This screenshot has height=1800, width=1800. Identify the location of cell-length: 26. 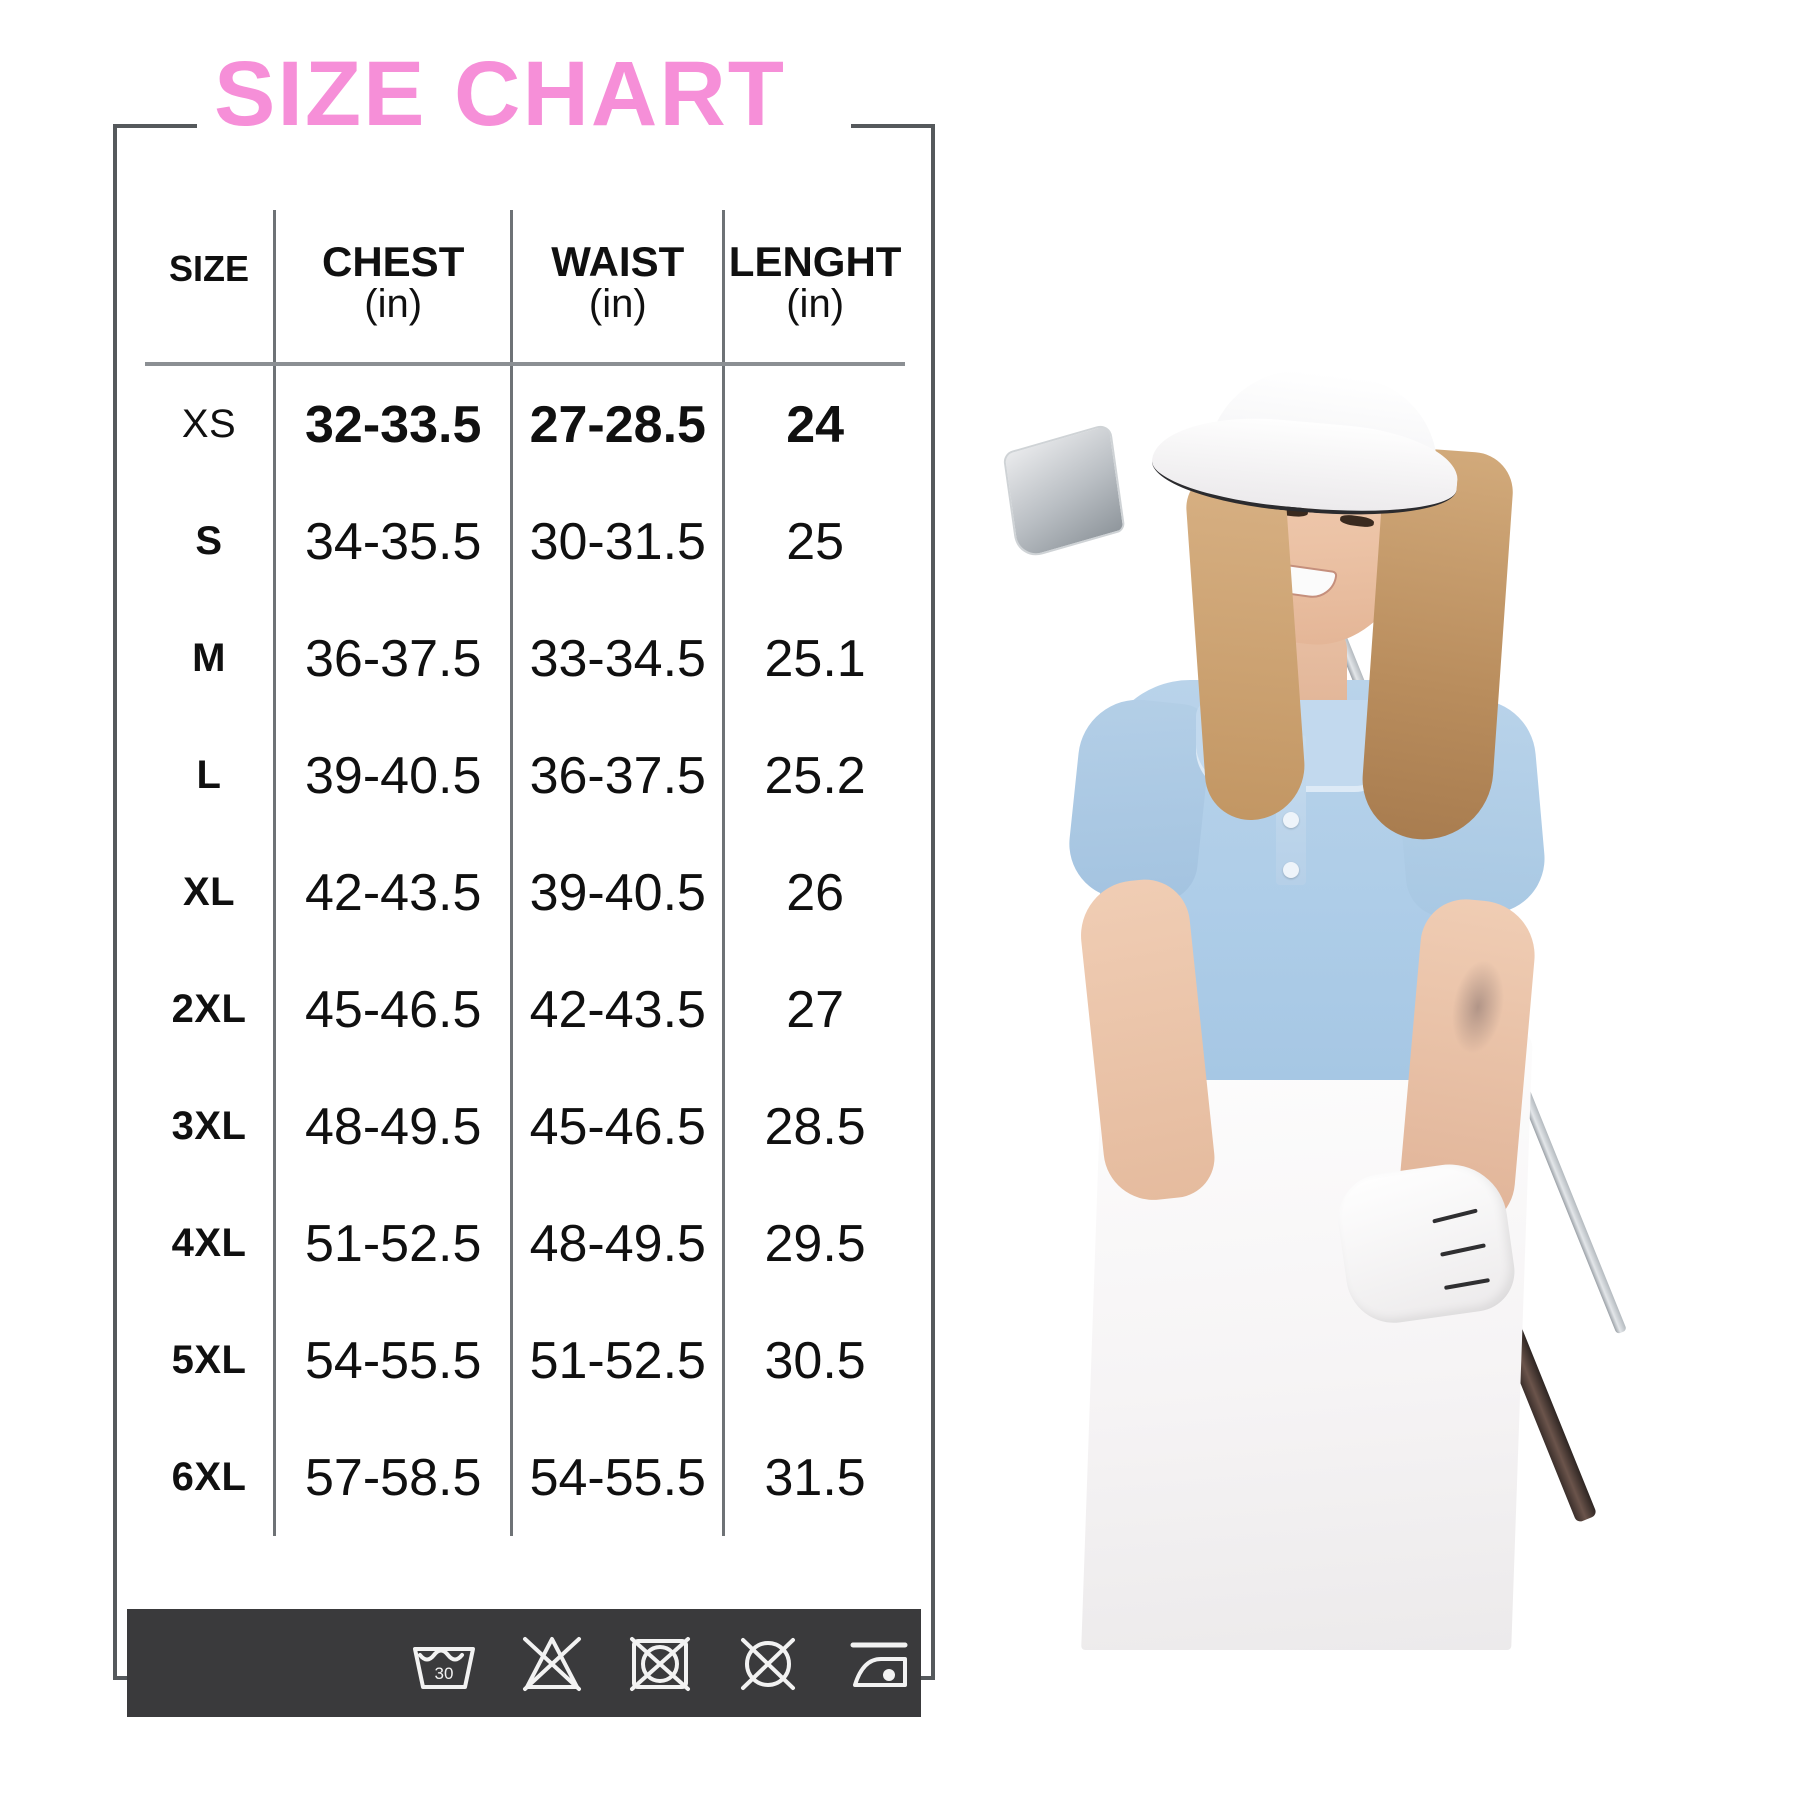
(813, 892).